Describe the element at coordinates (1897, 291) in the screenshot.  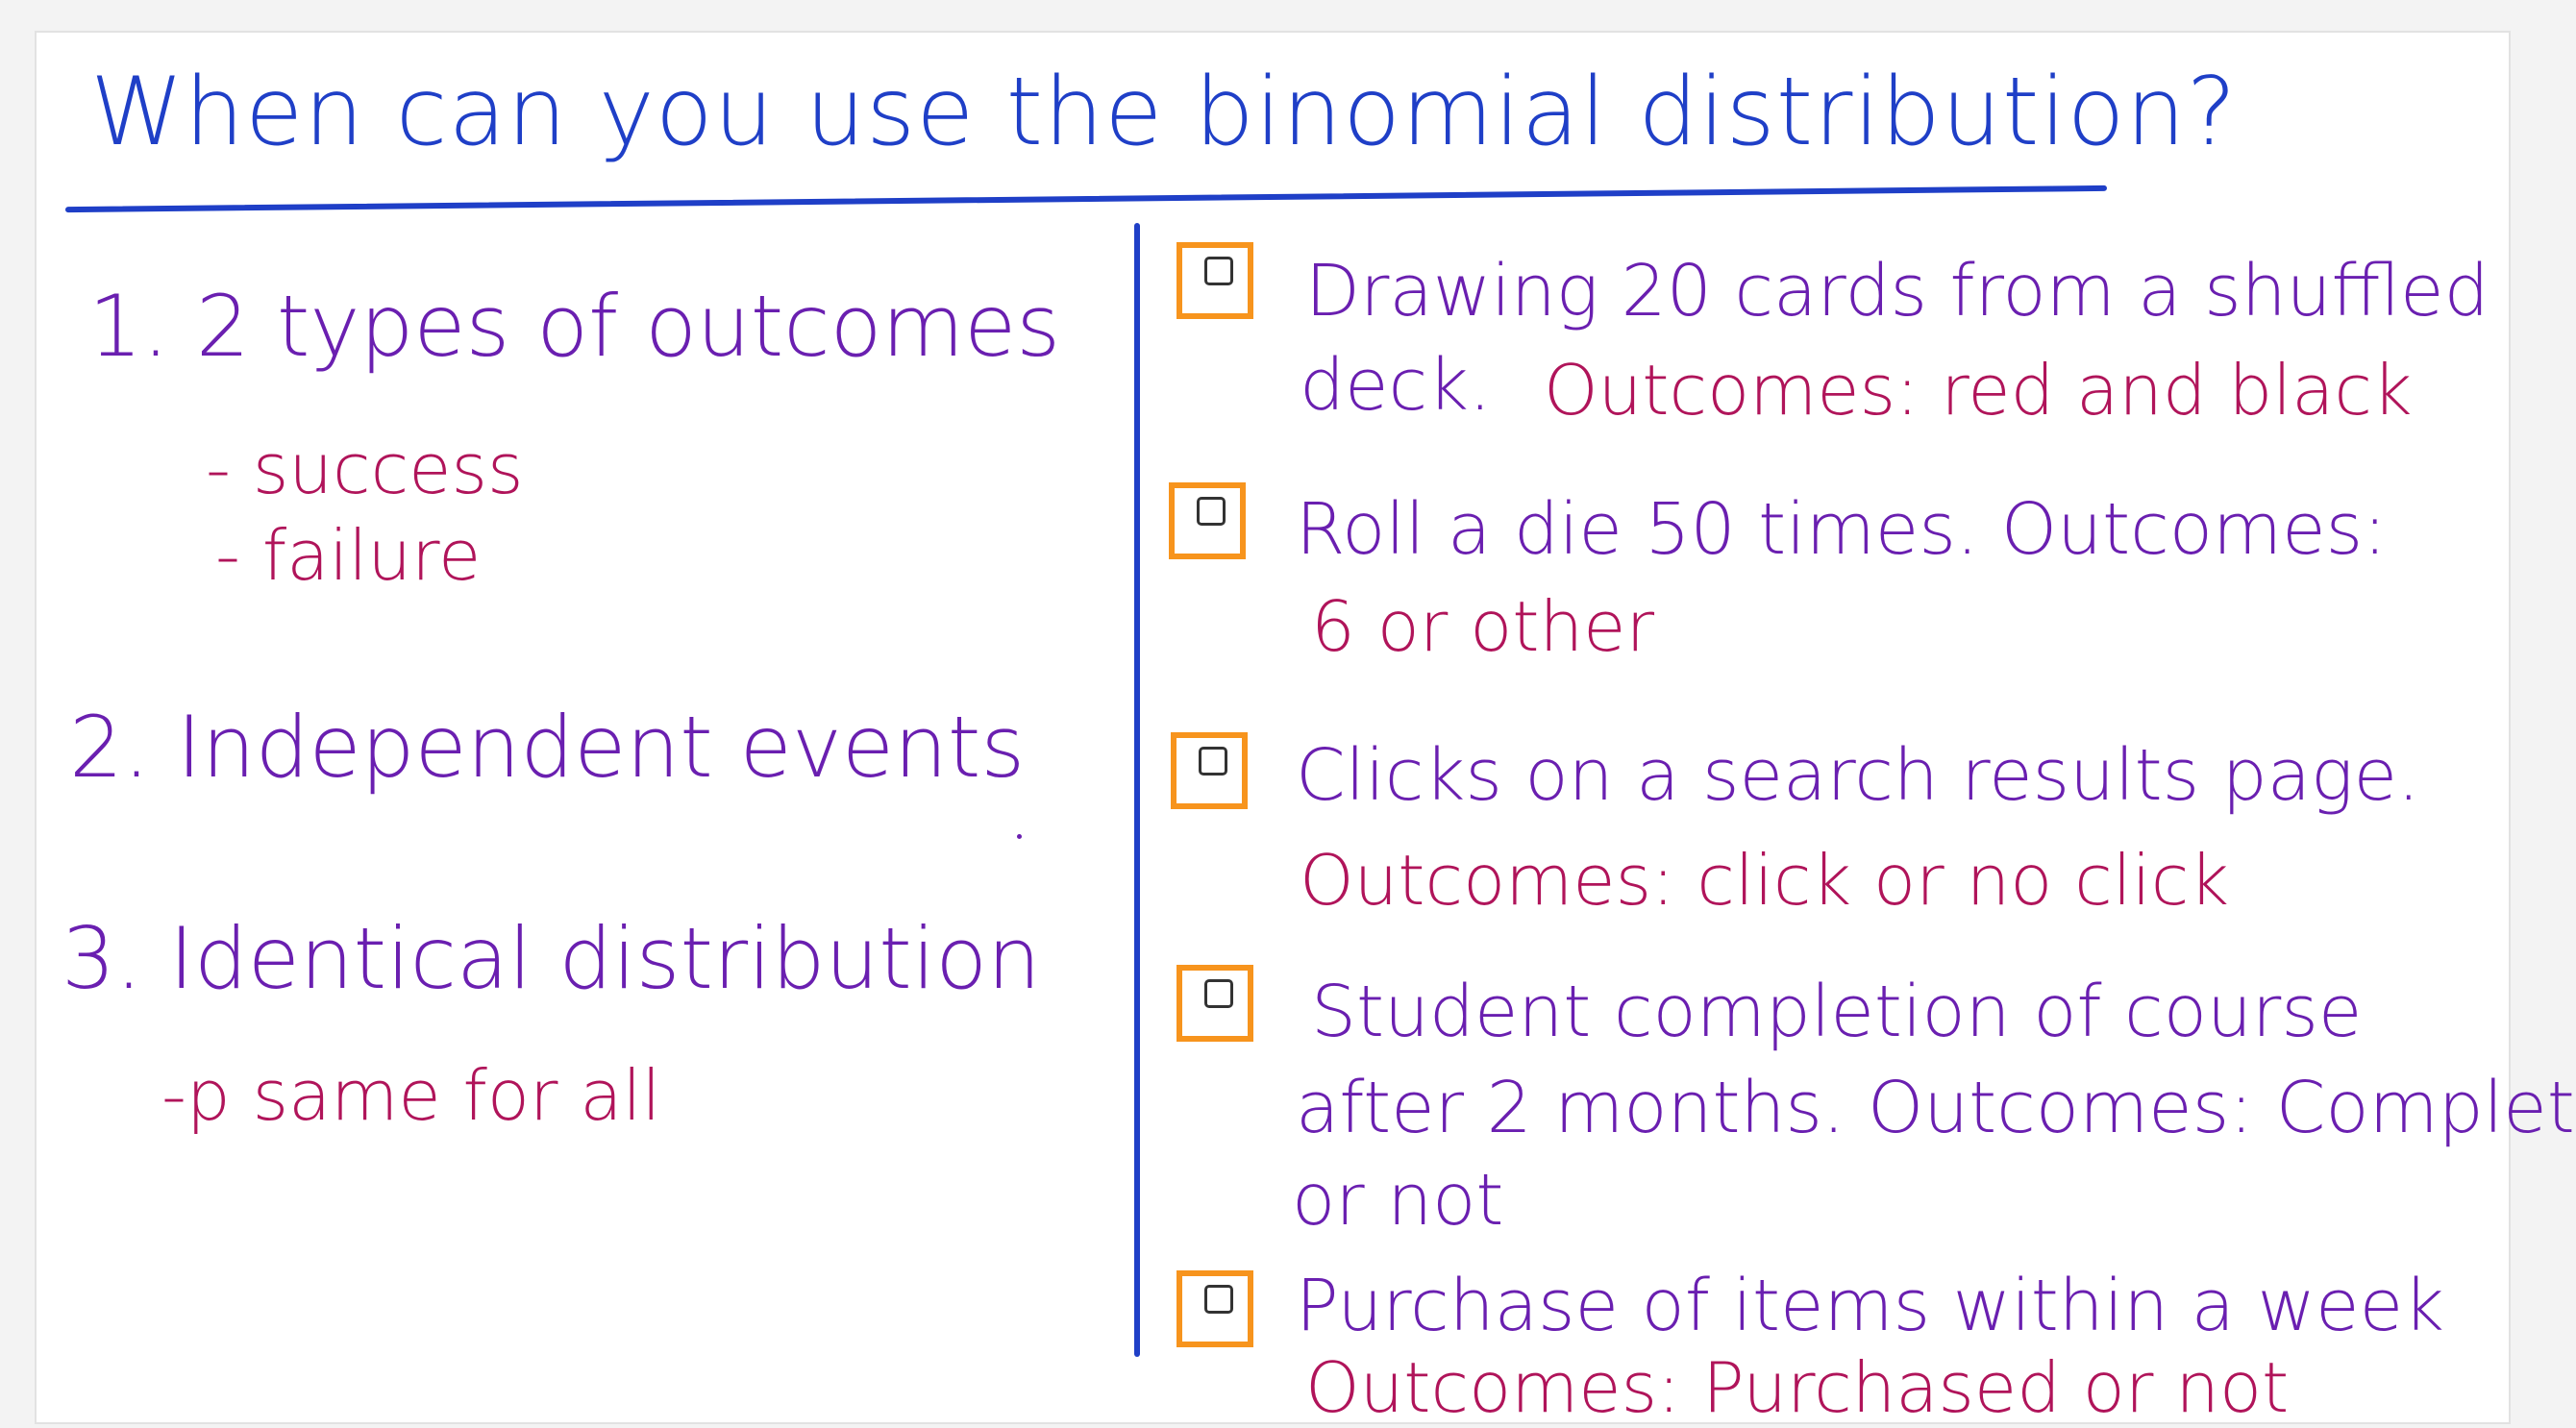
I see `option-1-line-1: Drawing 20 cards from a shuffled` at that location.